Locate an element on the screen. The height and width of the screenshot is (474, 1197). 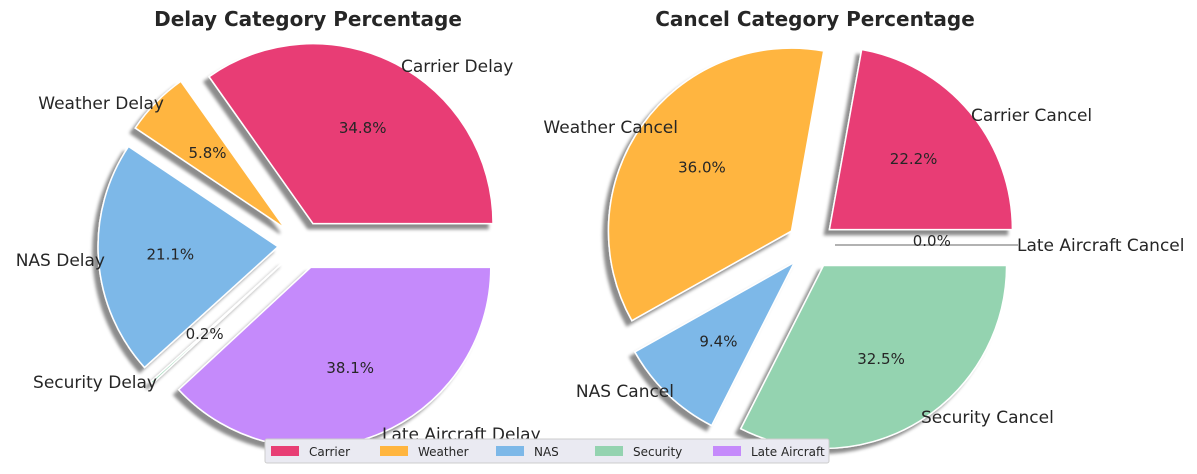
pie-slice-carrier-cancel is located at coordinates (921, 139).